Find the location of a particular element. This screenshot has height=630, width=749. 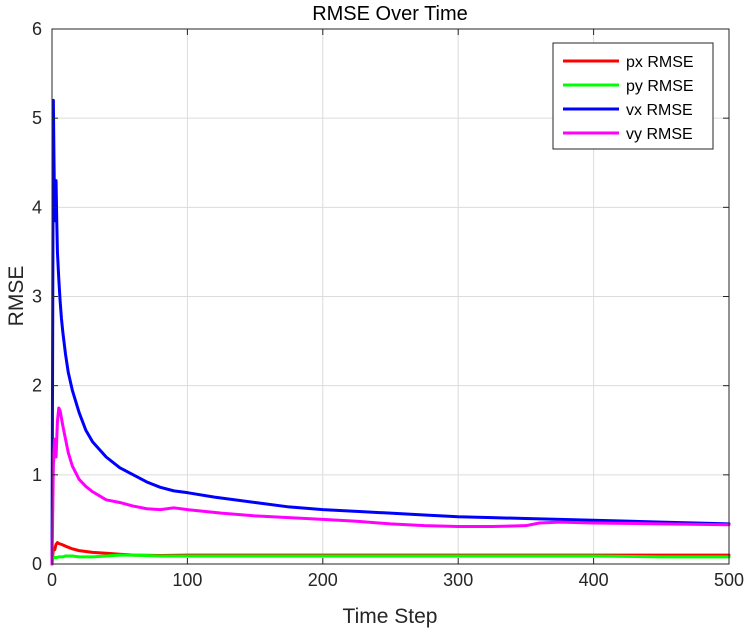

legend-entry-label: px RMSE is located at coordinates (660, 62).